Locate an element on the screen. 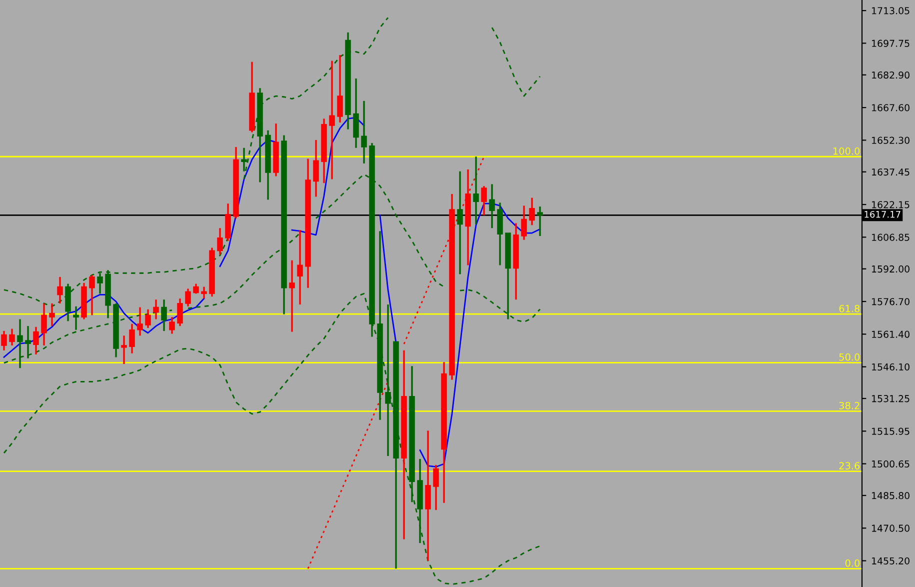  y-tick-label: 1652.30 is located at coordinates (891, 140).